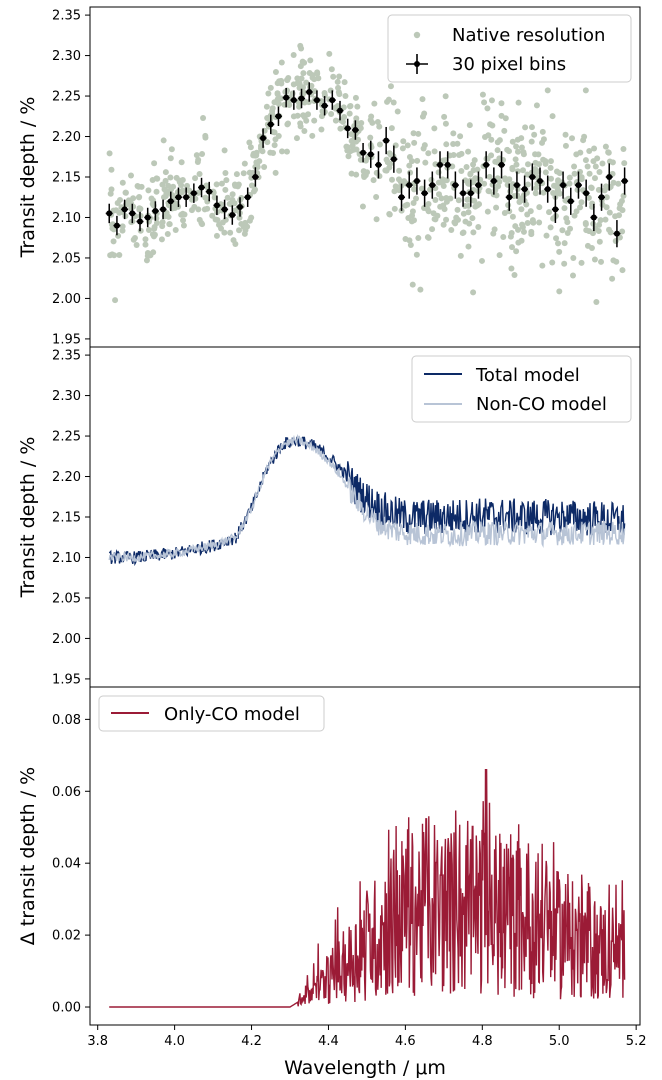 Image resolution: width=662 pixels, height=1080 pixels. I want to click on panel-top-y-ticks: 1.95 2.00 2.05 2.10 2.15 2.20 2.25 2.30 2.35, so click(71, 178).